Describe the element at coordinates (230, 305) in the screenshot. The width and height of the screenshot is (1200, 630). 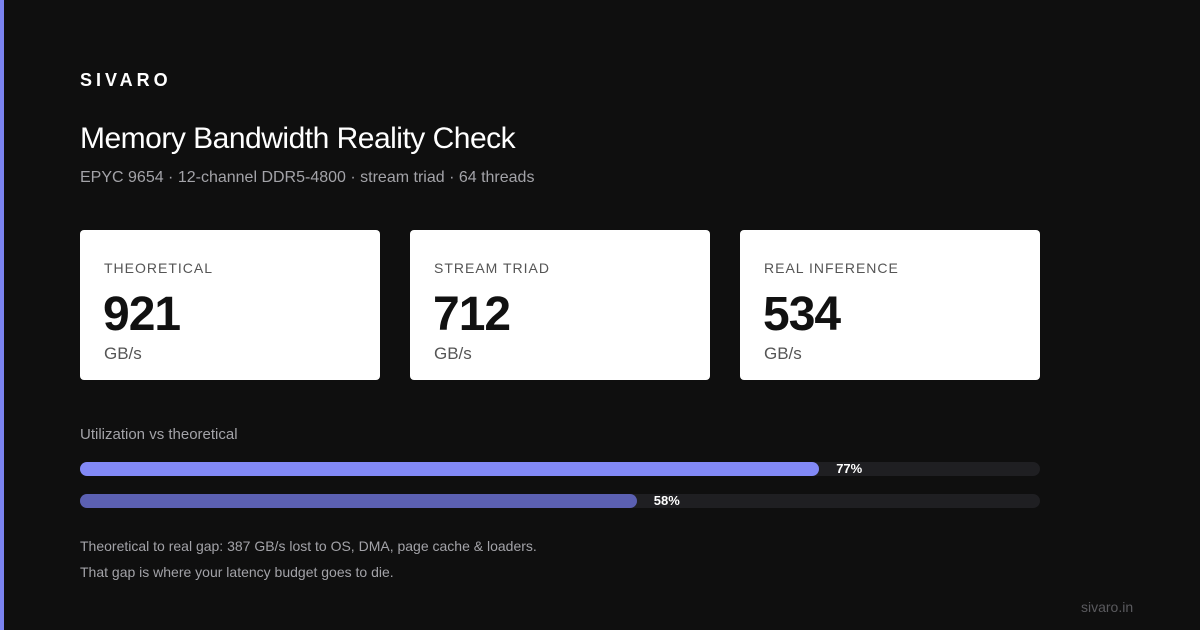
I see `stat-card: THEORETICAL 921 GB/s` at that location.